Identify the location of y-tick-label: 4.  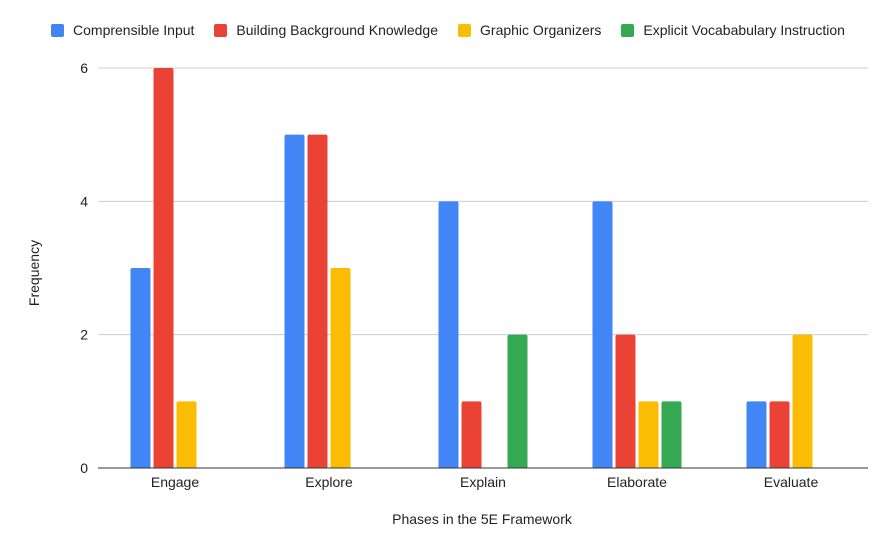
(84, 201).